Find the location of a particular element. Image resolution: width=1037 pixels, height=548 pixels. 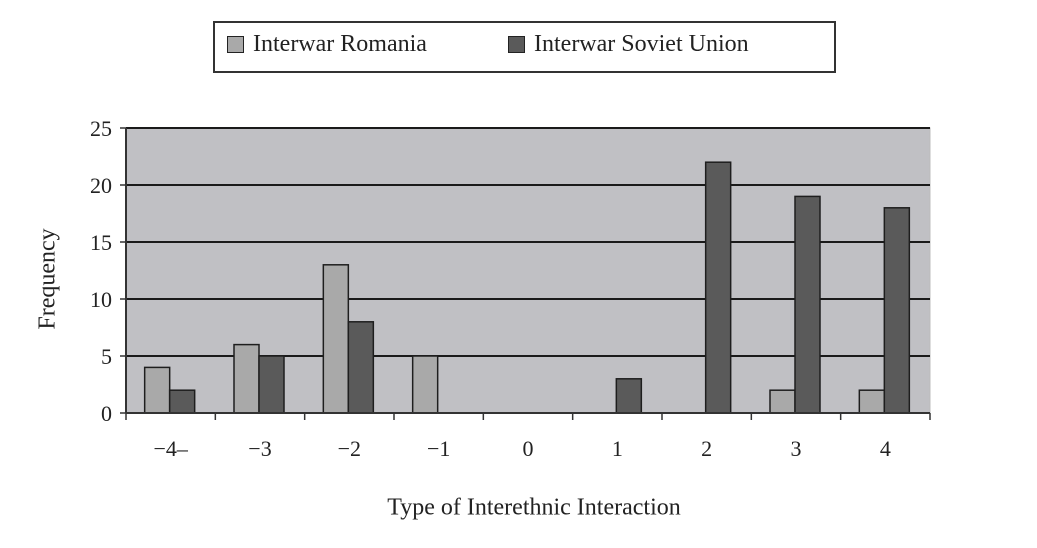

x-tick-label: −1 is located at coordinates (438, 448).